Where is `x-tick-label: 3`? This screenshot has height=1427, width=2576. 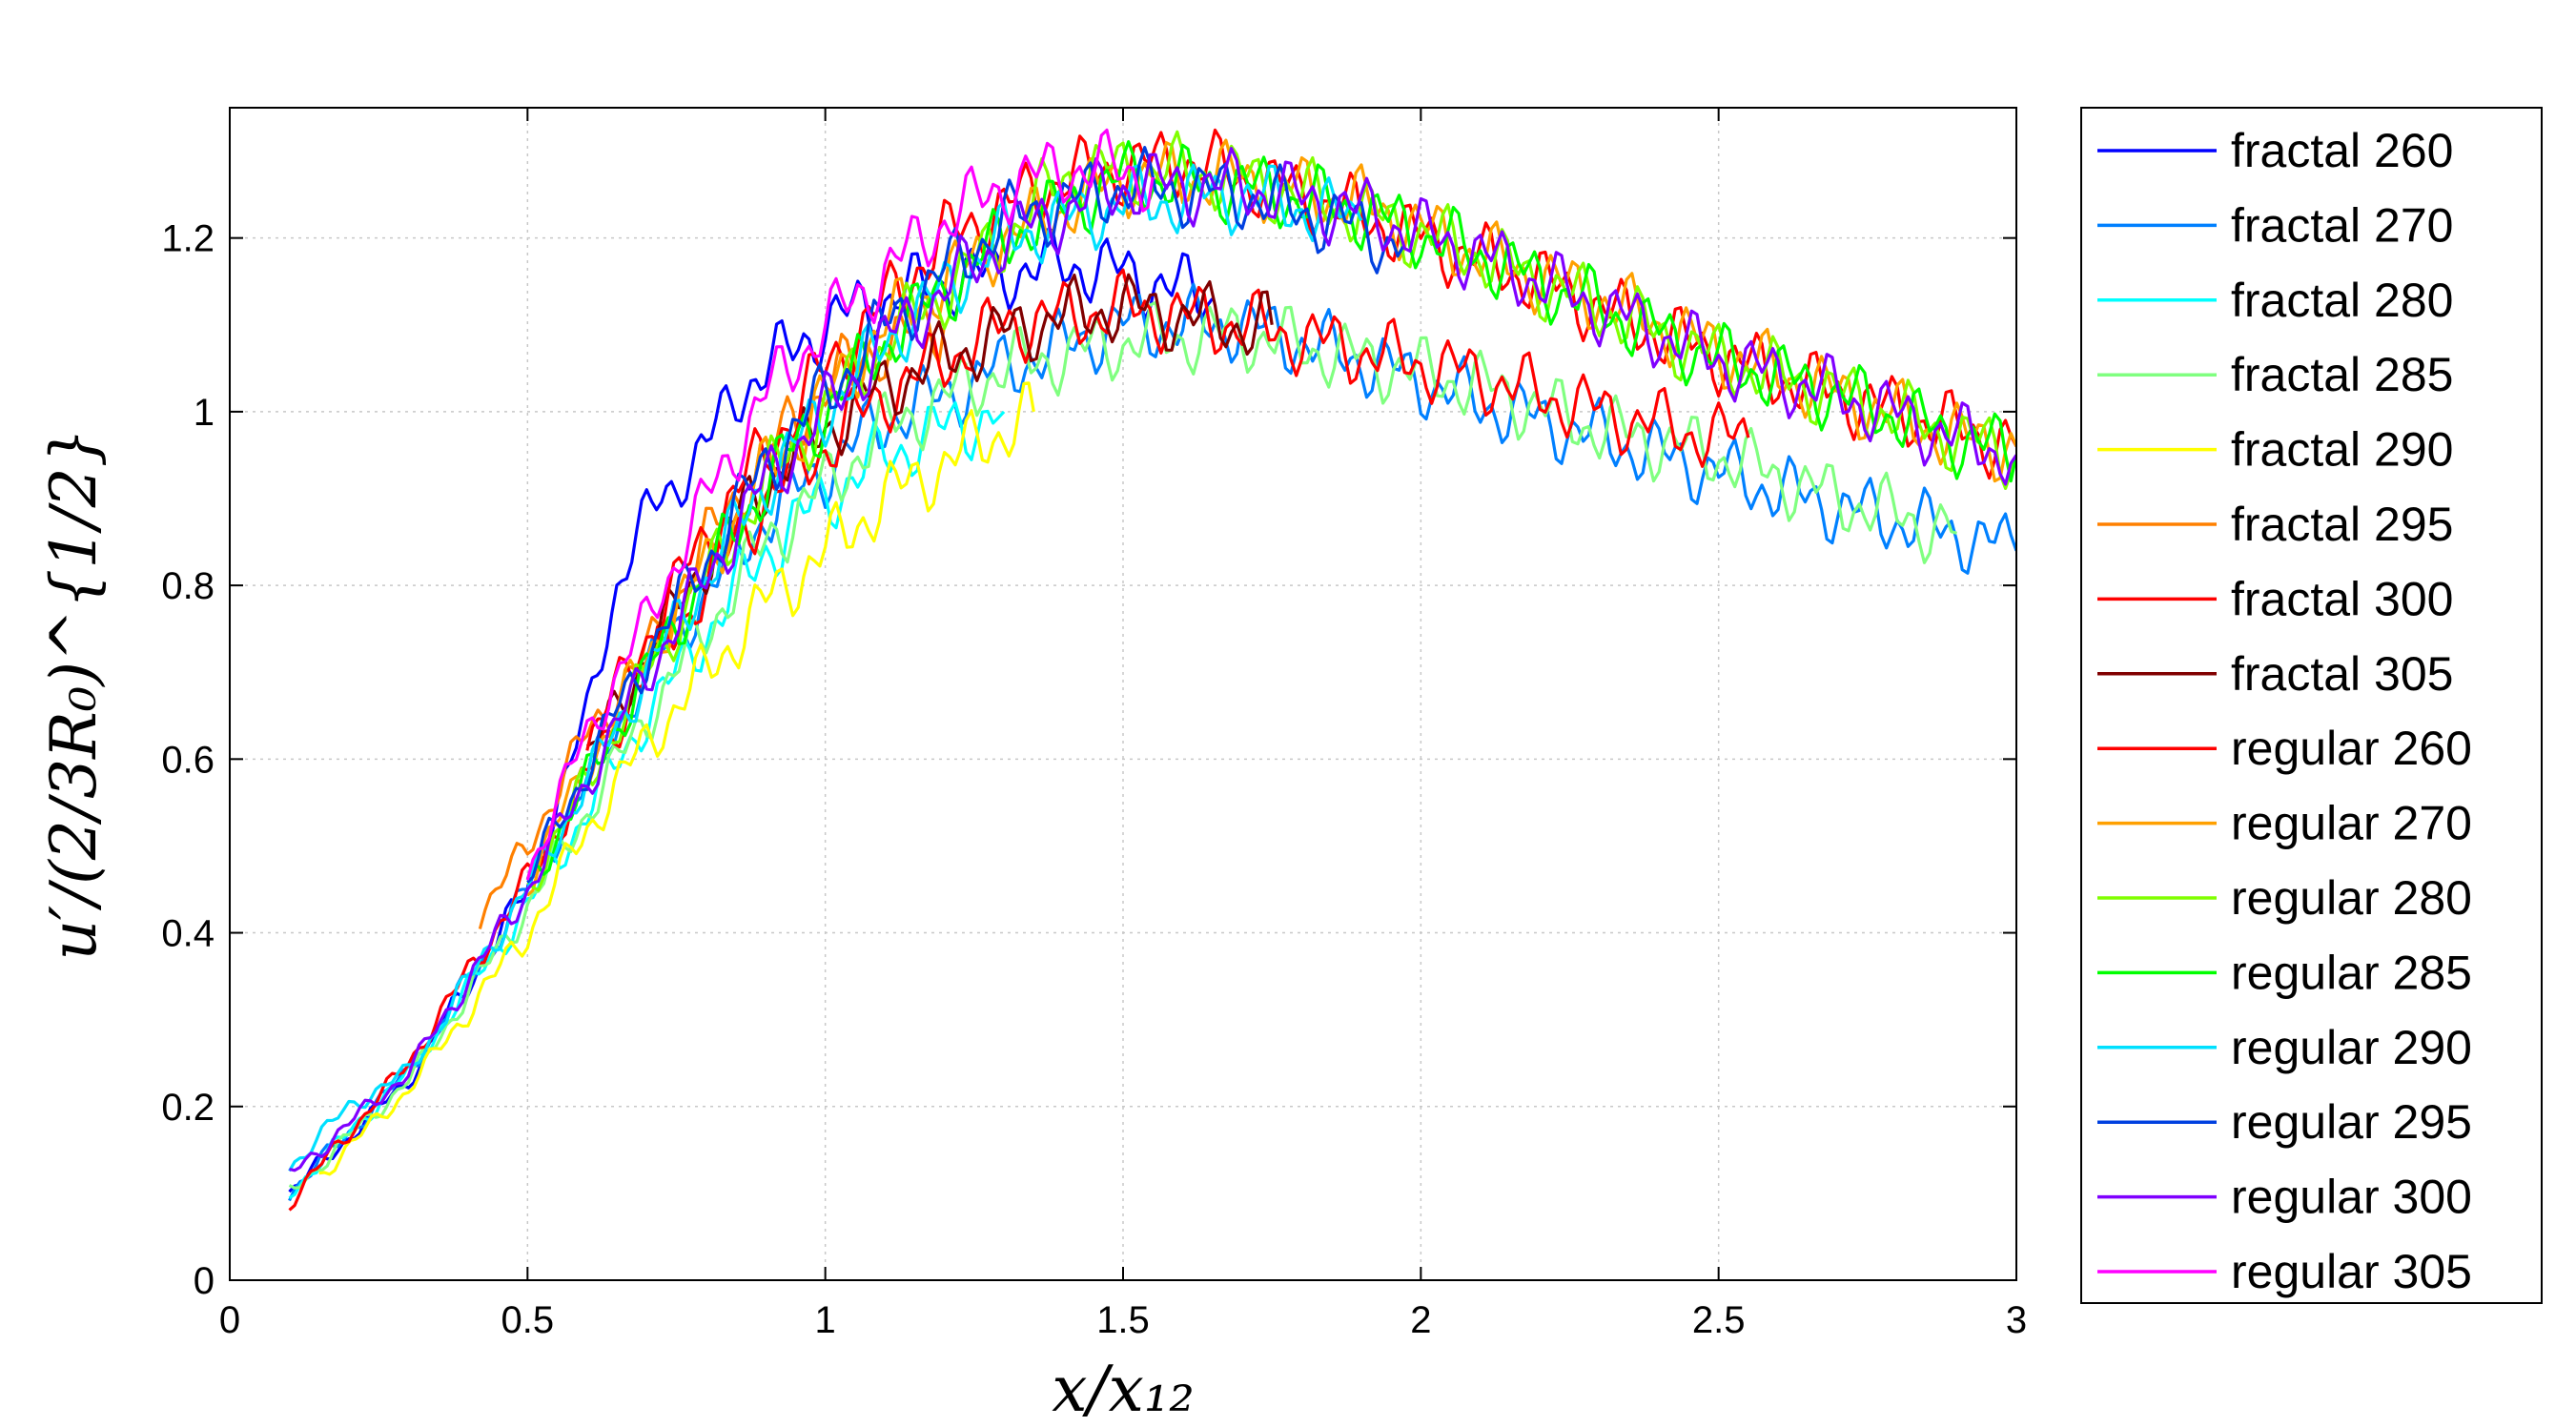 x-tick-label: 3 is located at coordinates (2017, 1320).